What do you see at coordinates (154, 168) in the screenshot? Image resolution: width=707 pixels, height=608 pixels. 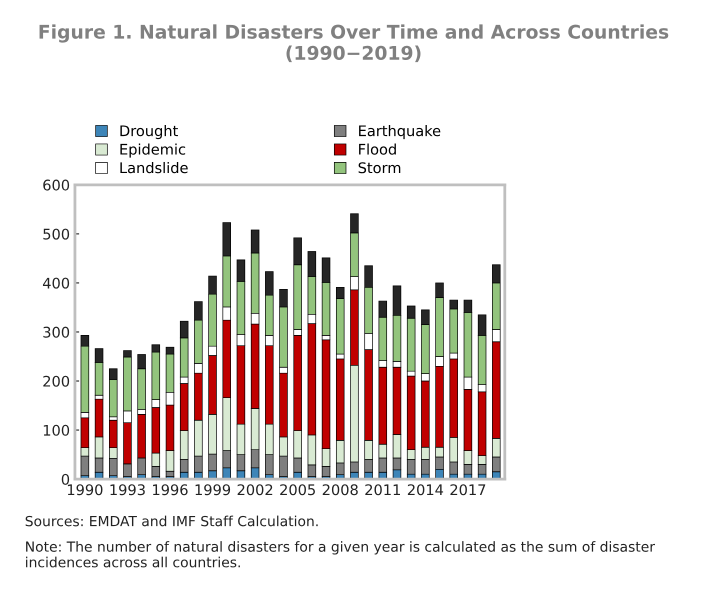 I see `legend-label: Landslide` at bounding box center [154, 168].